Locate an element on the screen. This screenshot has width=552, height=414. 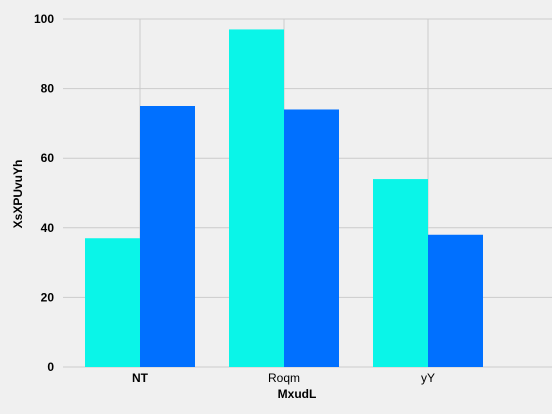
x-tick-label: NT is located at coordinates (140, 378).